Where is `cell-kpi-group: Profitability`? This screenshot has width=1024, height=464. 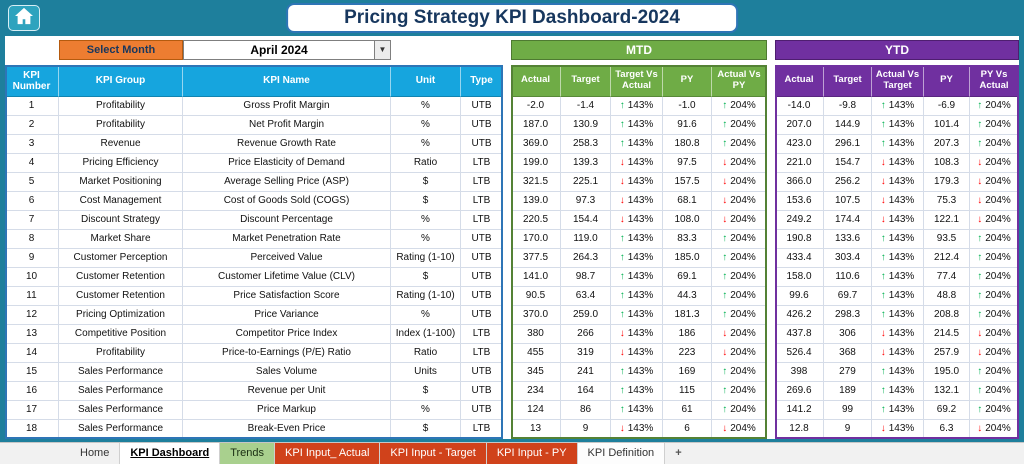 cell-kpi-group: Profitability is located at coordinates (121, 353).